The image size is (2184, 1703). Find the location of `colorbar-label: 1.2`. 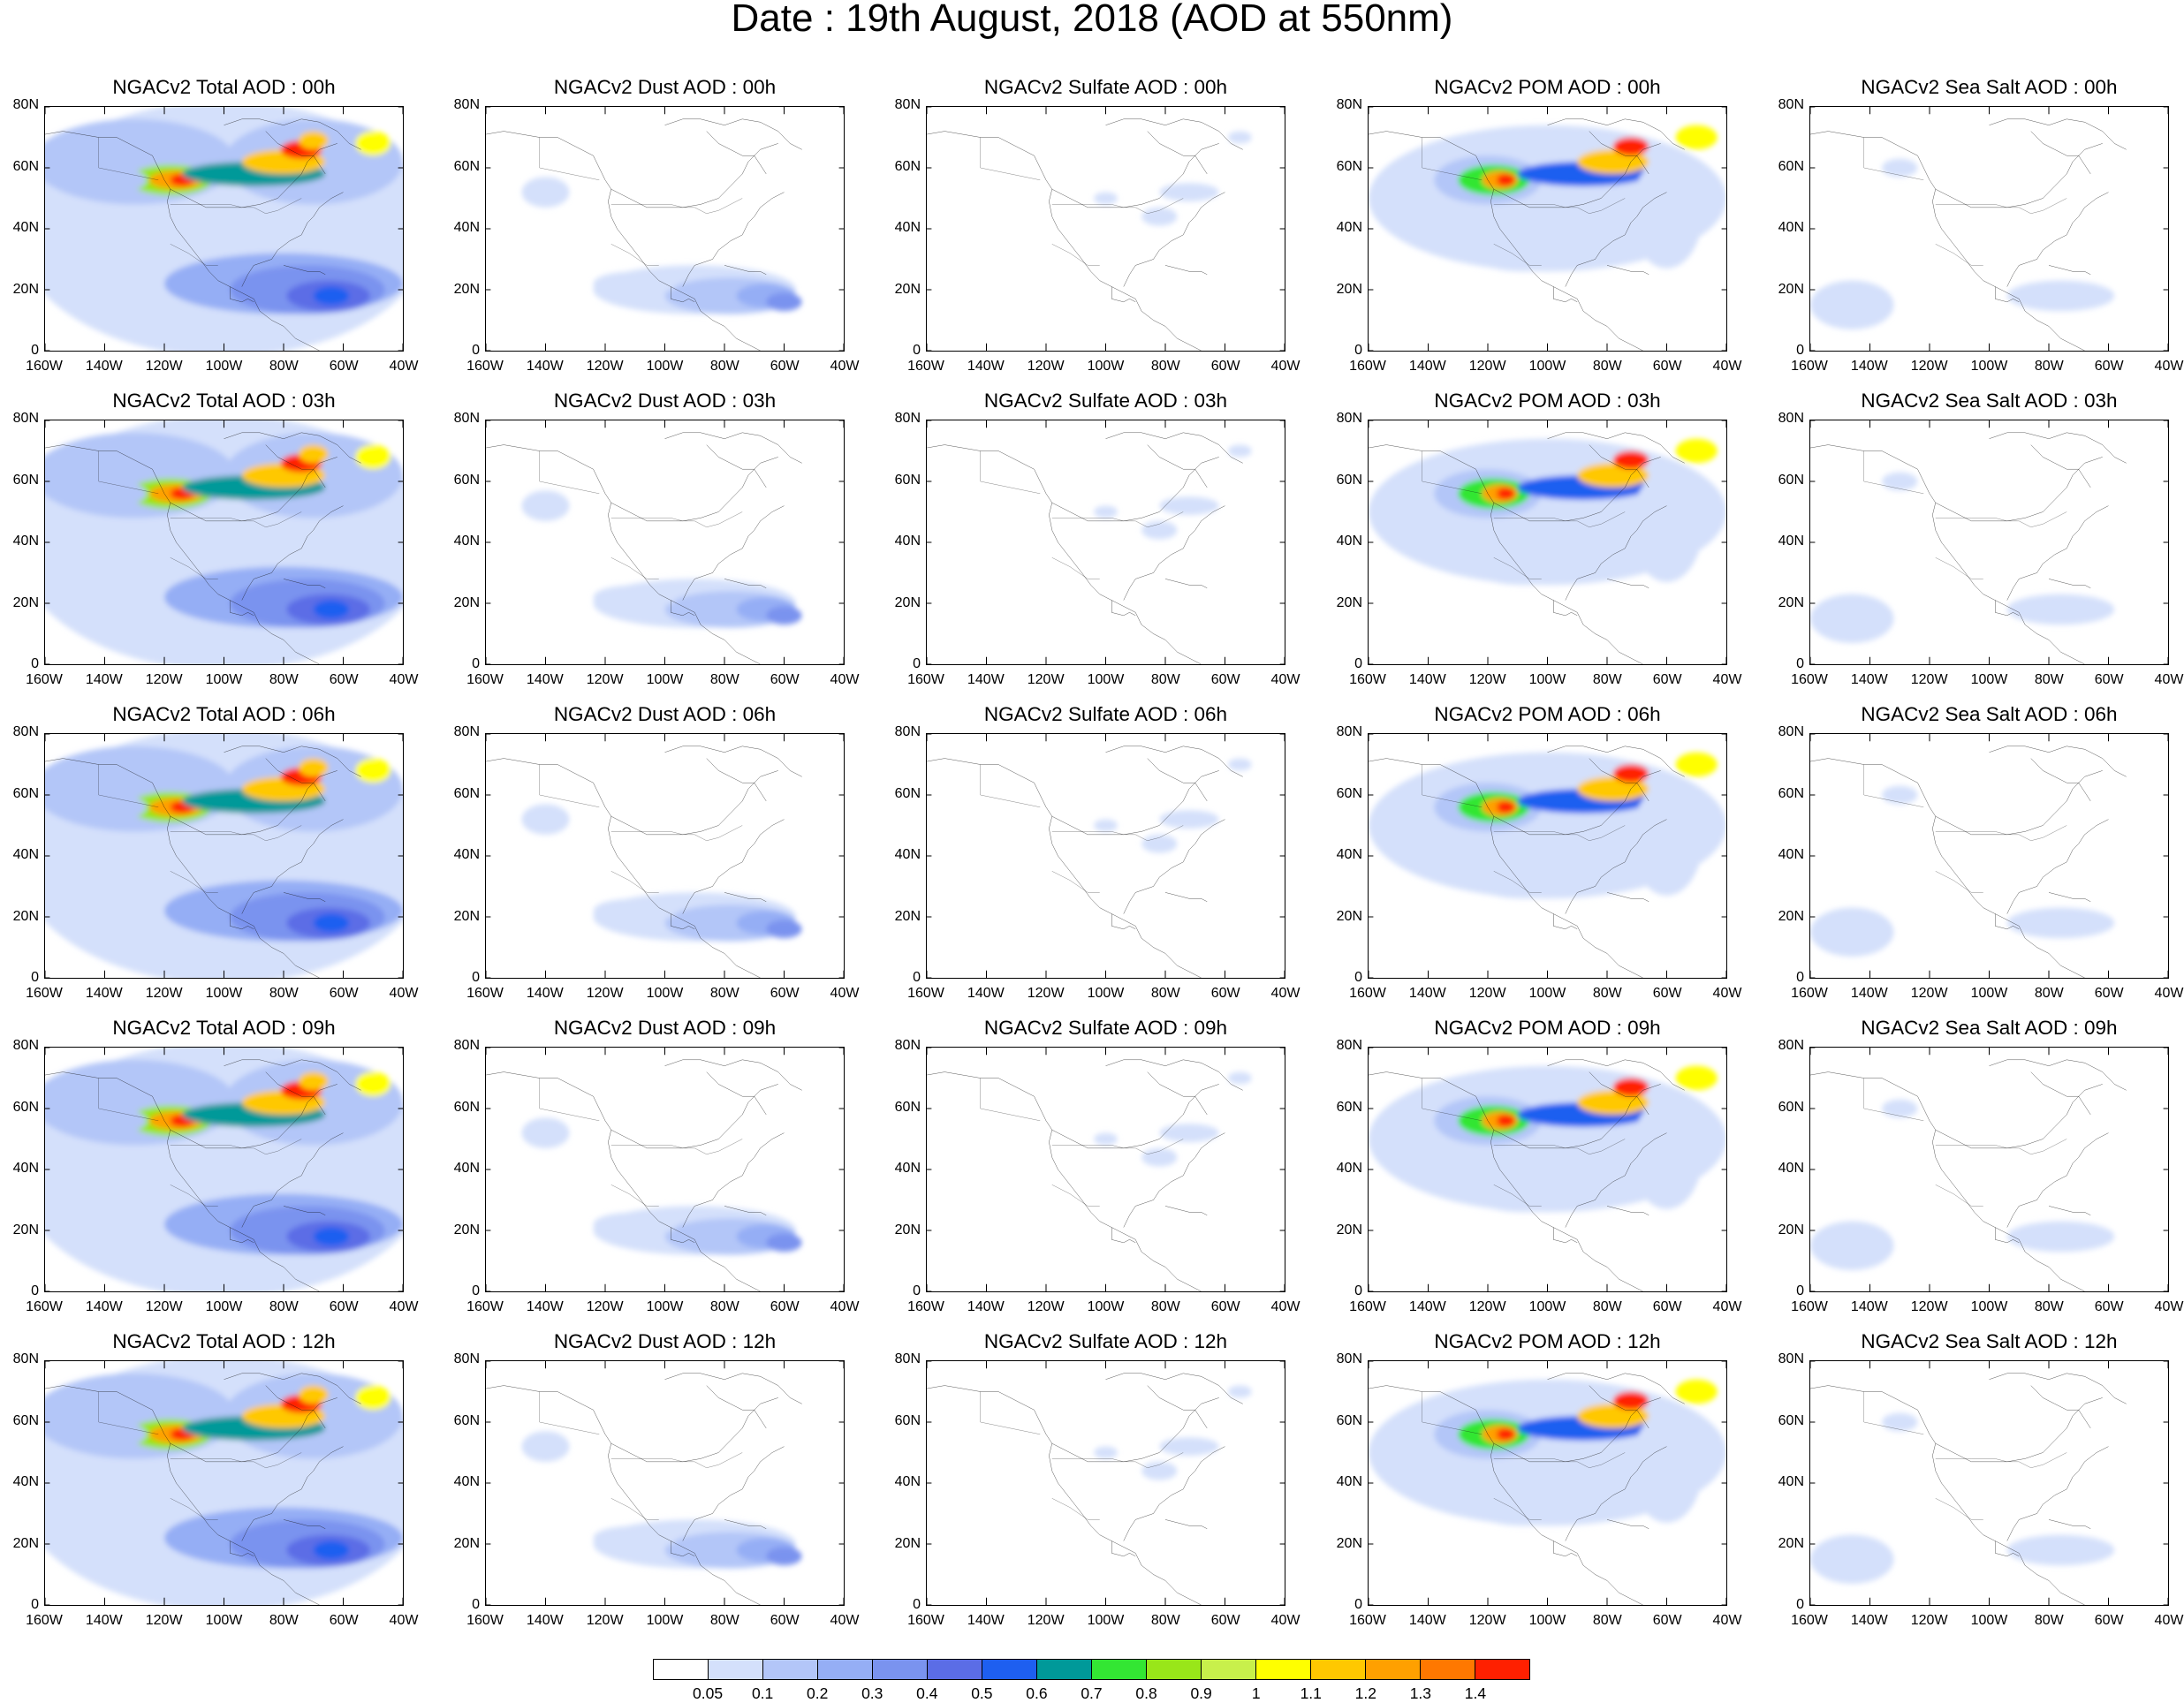

colorbar-label: 1.2 is located at coordinates (1365, 1693).